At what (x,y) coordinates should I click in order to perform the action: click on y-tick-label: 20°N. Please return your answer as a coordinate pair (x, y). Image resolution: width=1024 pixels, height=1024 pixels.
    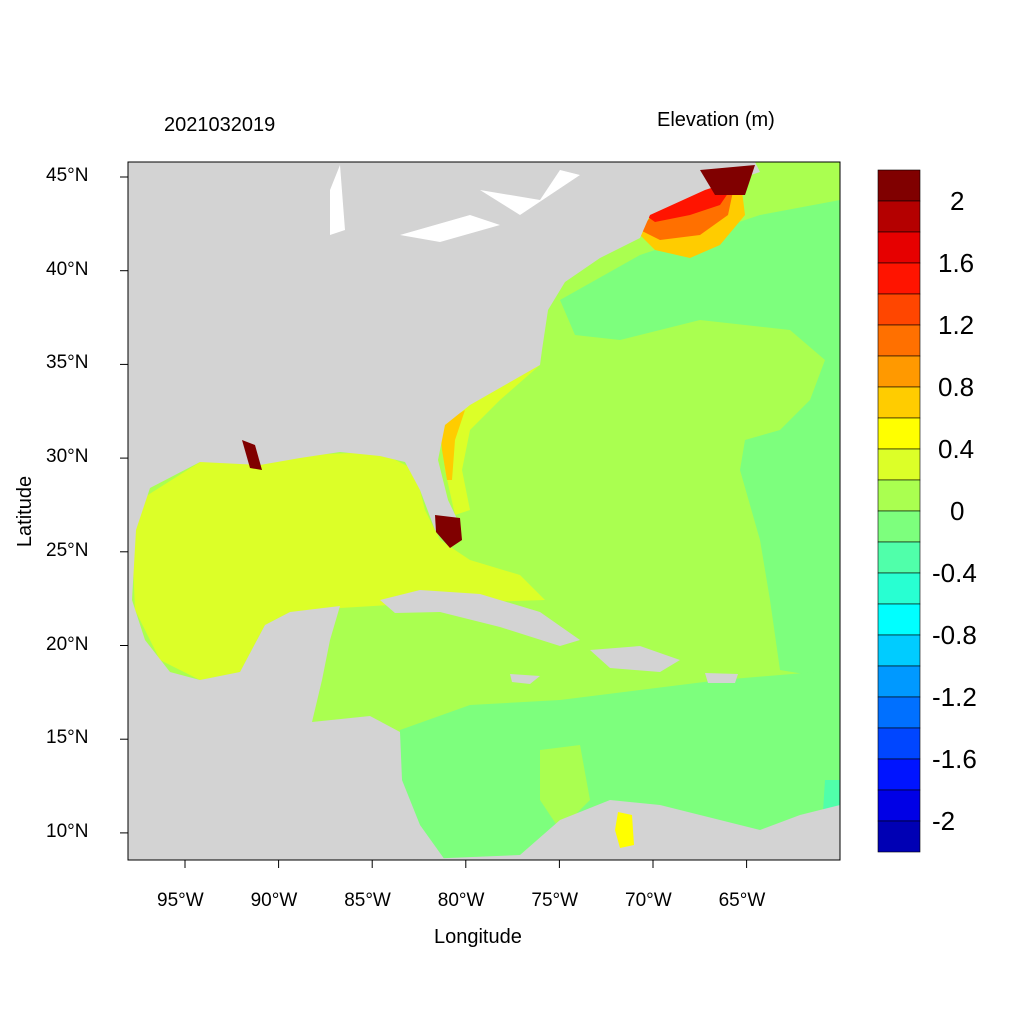
    Looking at the image, I should click on (67, 644).